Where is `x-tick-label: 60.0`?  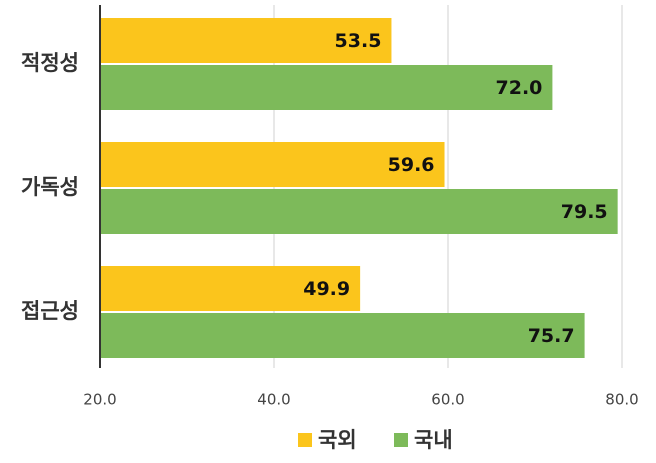
x-tick-label: 60.0 is located at coordinates (447, 400).